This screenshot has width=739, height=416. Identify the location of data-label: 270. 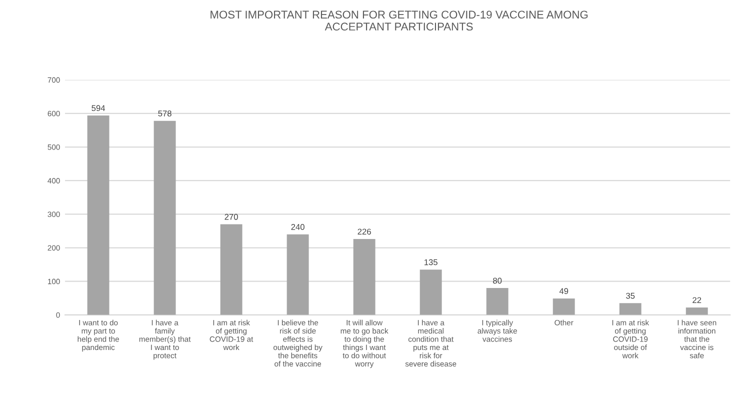
(231, 217).